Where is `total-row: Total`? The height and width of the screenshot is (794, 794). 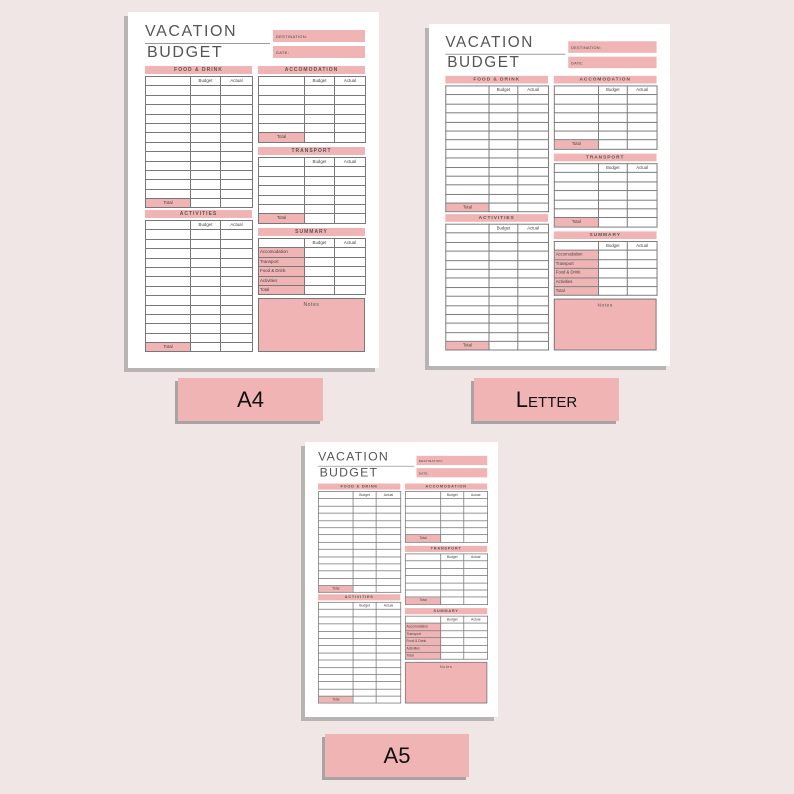
total-row: Total is located at coordinates (199, 347).